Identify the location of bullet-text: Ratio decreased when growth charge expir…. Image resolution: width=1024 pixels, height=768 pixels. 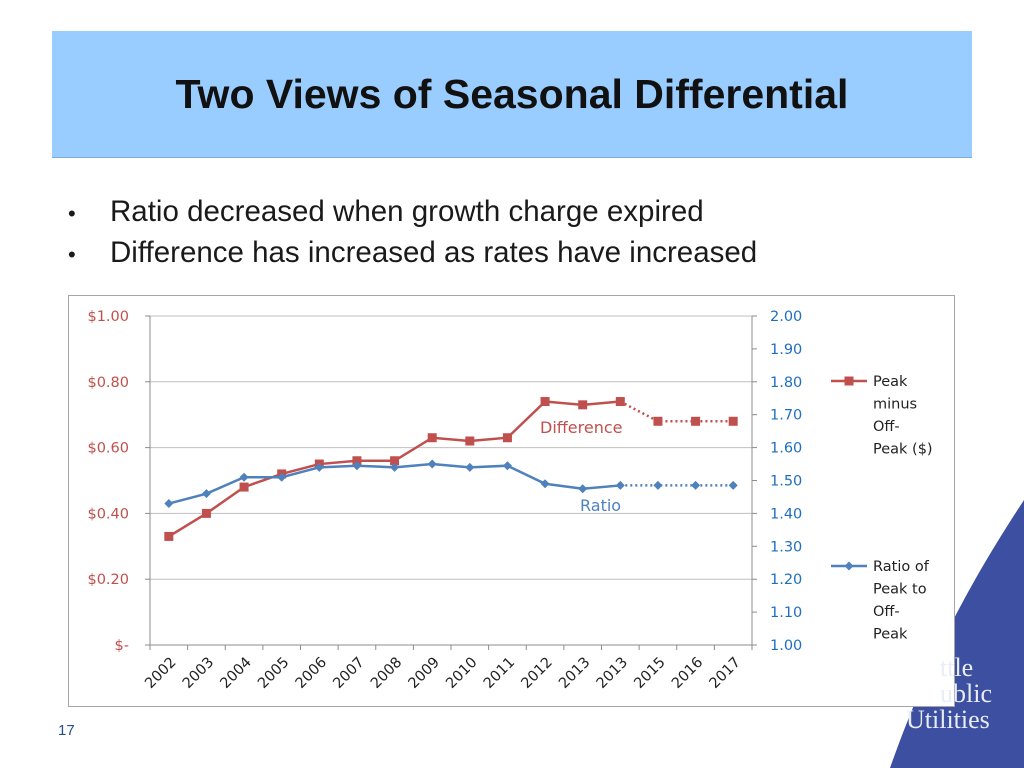
(407, 211).